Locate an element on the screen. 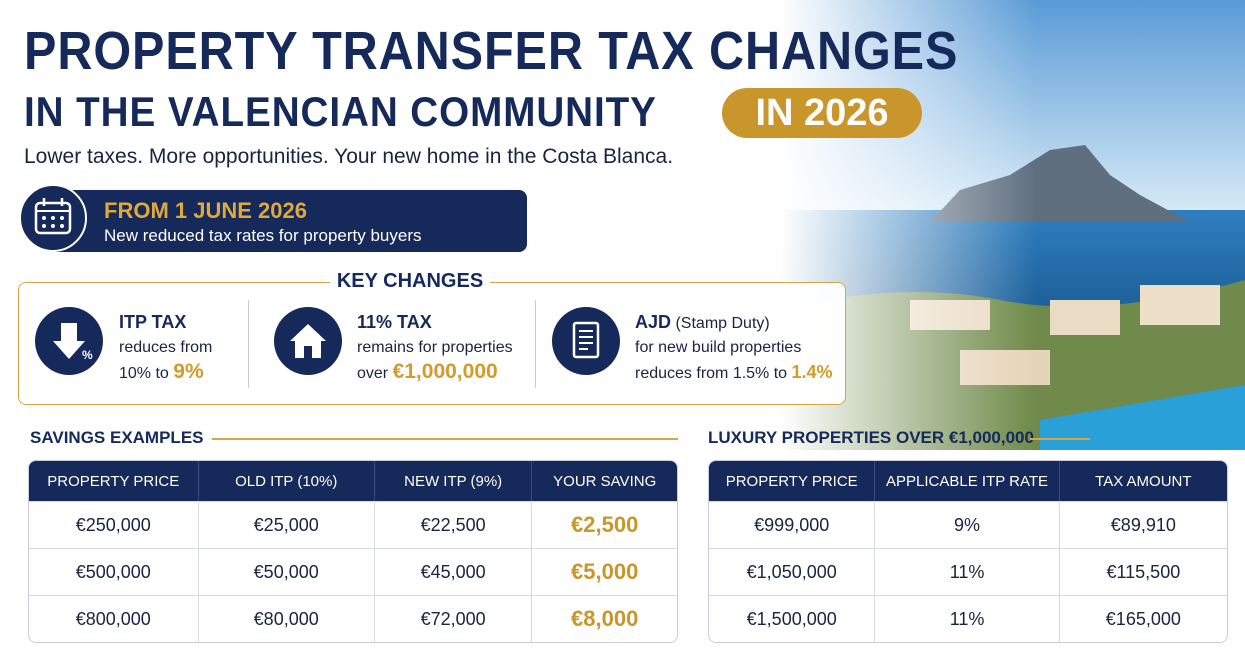  table-cell: 9% is located at coordinates (967, 524).